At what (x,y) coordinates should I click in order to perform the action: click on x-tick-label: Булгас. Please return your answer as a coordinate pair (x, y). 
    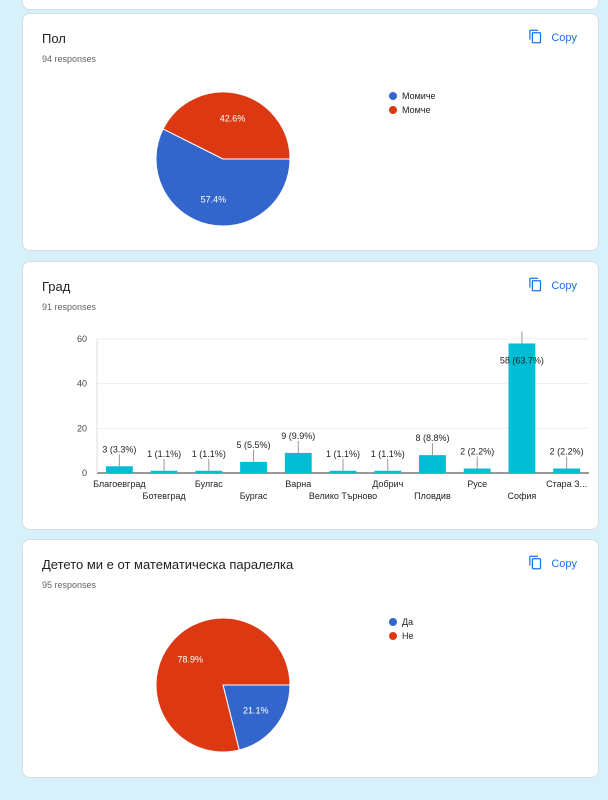
    Looking at the image, I should click on (209, 484).